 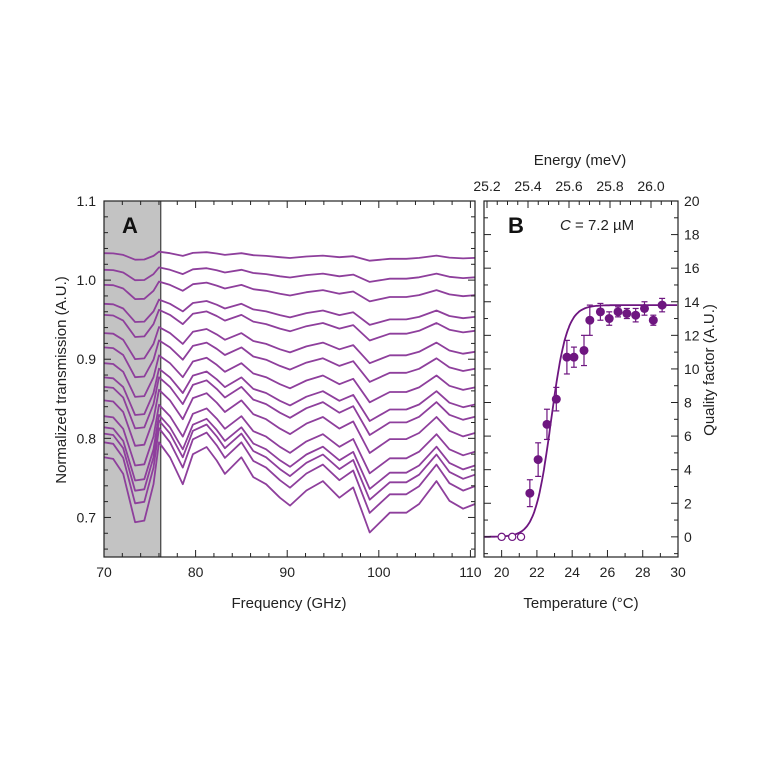 I want to click on x-tick-label: 30, so click(x=678, y=572).